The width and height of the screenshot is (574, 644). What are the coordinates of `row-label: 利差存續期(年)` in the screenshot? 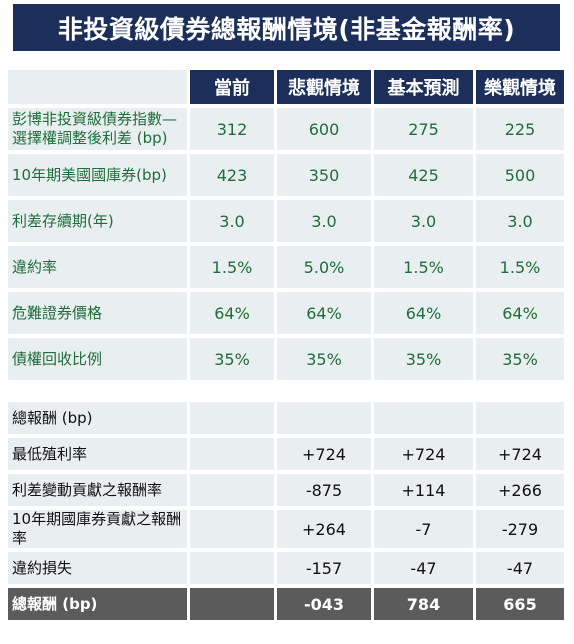 It's located at (97, 221).